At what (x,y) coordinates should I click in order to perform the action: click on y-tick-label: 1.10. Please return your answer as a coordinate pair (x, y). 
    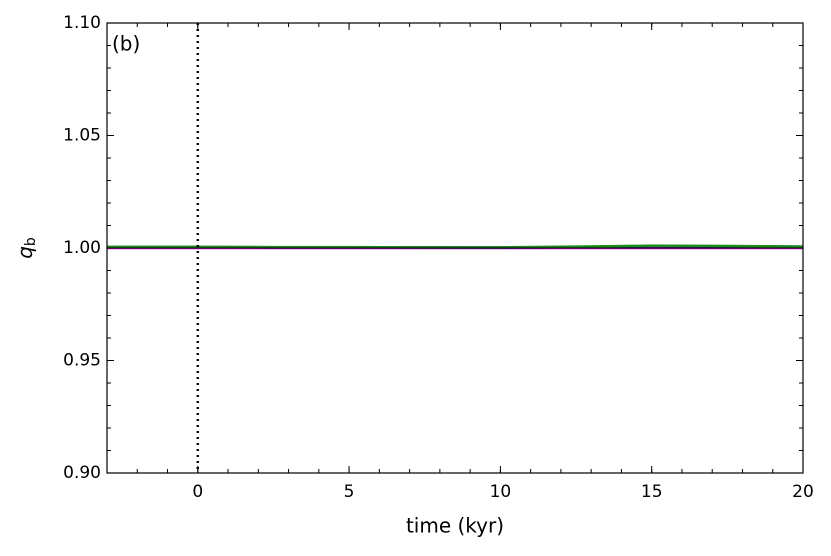
    Looking at the image, I should click on (82, 23).